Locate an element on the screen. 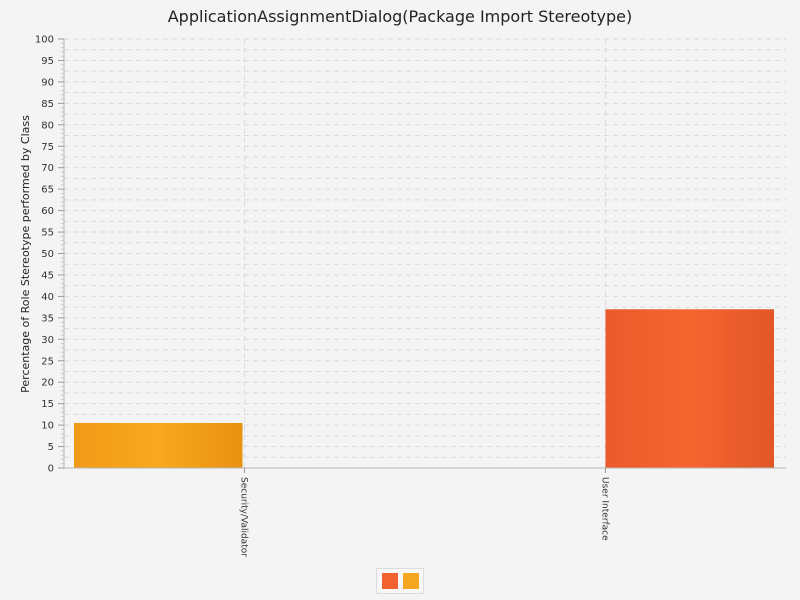 Image resolution: width=800 pixels, height=600 pixels. y-tick-label: 95 is located at coordinates (47, 61).